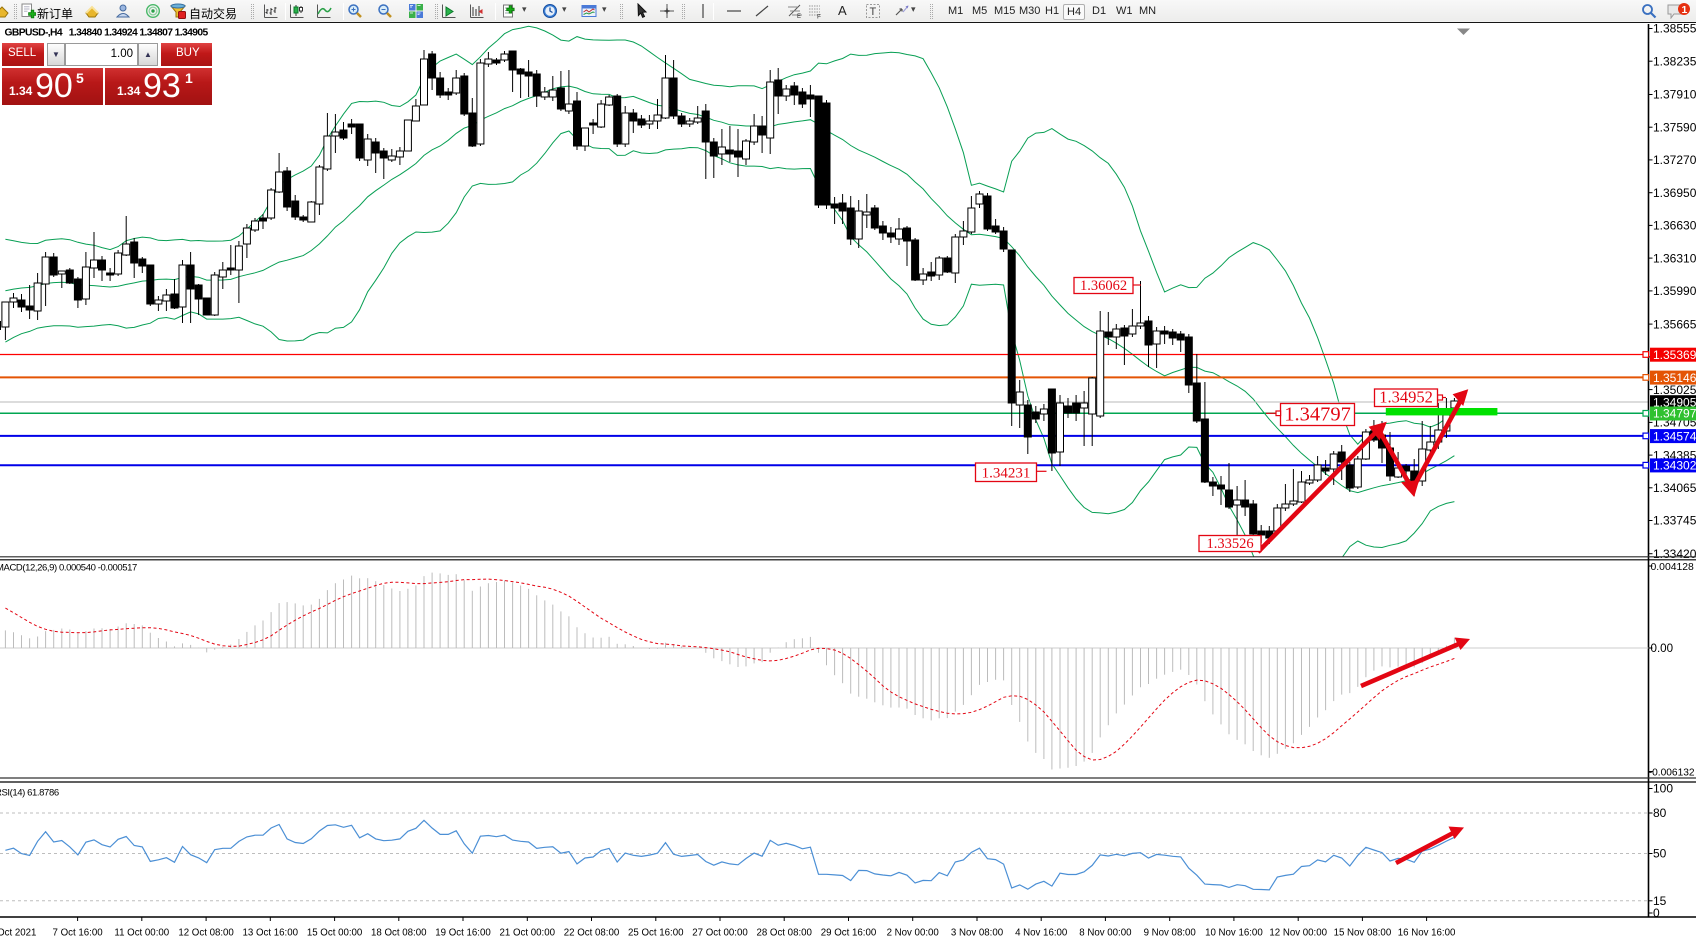  I want to click on svg-text: 2 Nov 00:00, so click(913, 933).